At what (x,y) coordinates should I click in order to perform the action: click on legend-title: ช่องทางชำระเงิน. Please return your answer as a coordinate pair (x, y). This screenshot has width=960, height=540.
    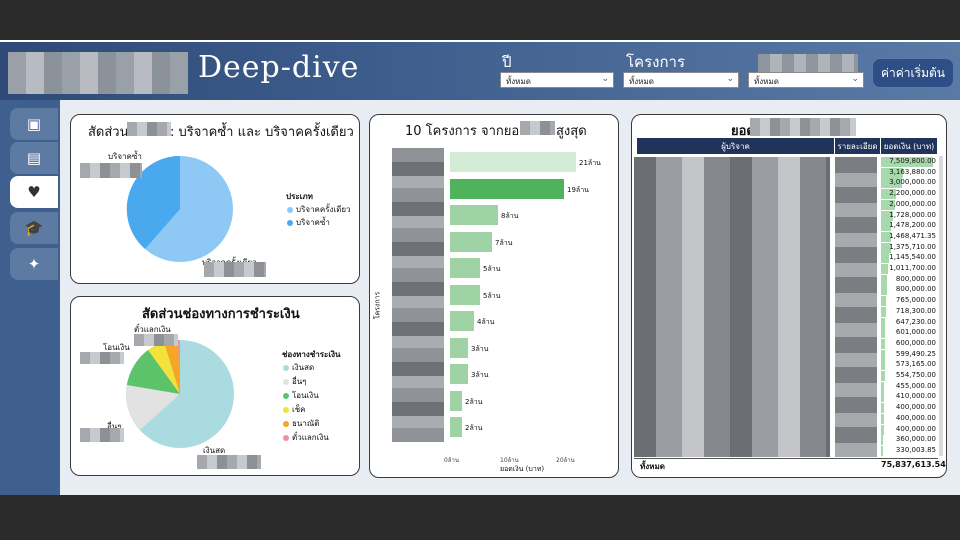
    Looking at the image, I should click on (311, 354).